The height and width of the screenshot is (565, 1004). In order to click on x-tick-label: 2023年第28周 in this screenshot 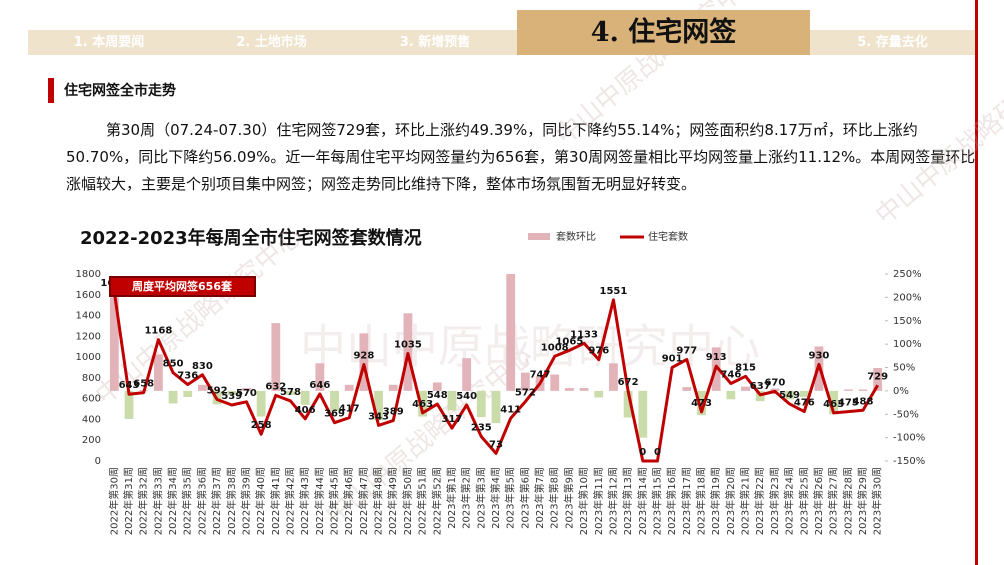, I will do `click(847, 501)`.